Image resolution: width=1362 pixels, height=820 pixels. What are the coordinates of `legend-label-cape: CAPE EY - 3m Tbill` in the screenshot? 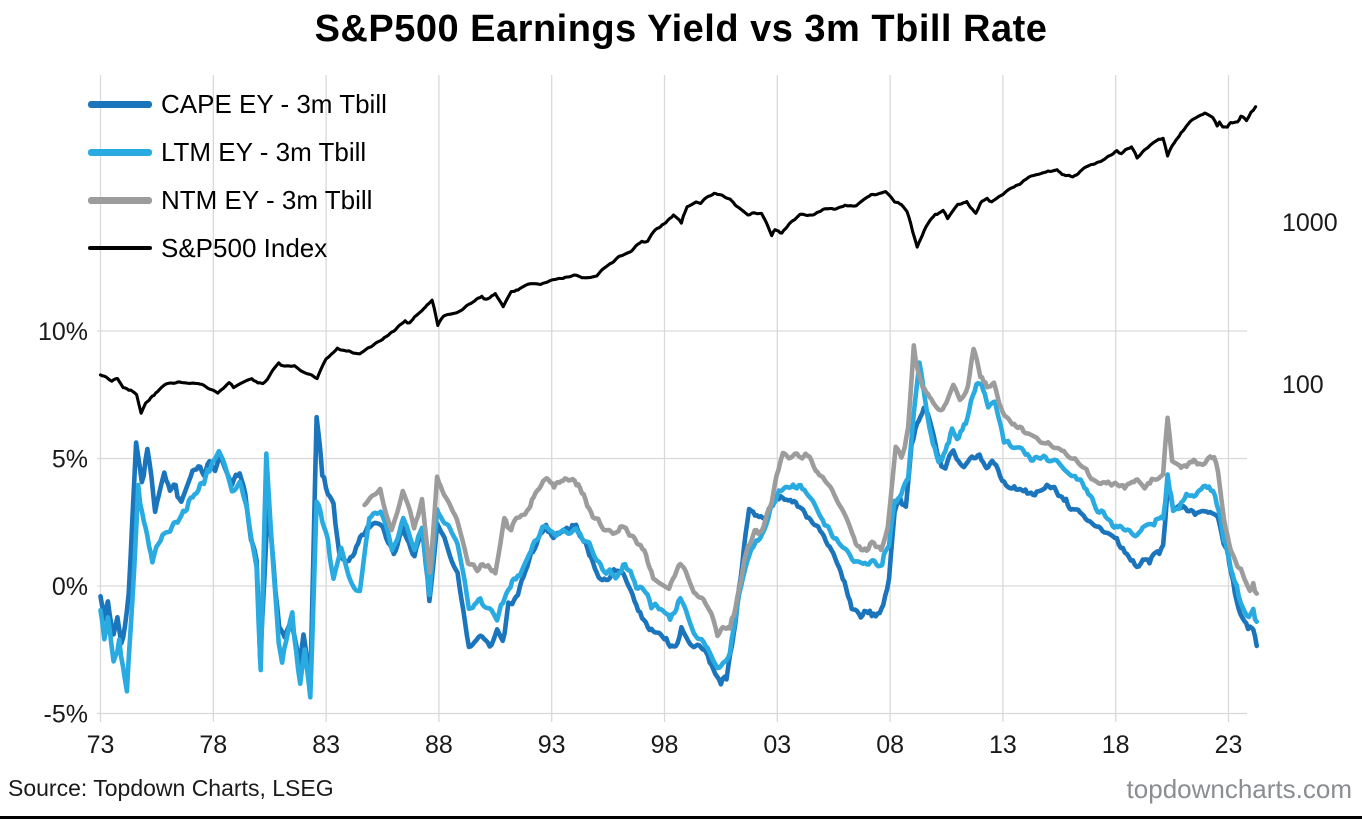 It's located at (274, 103).